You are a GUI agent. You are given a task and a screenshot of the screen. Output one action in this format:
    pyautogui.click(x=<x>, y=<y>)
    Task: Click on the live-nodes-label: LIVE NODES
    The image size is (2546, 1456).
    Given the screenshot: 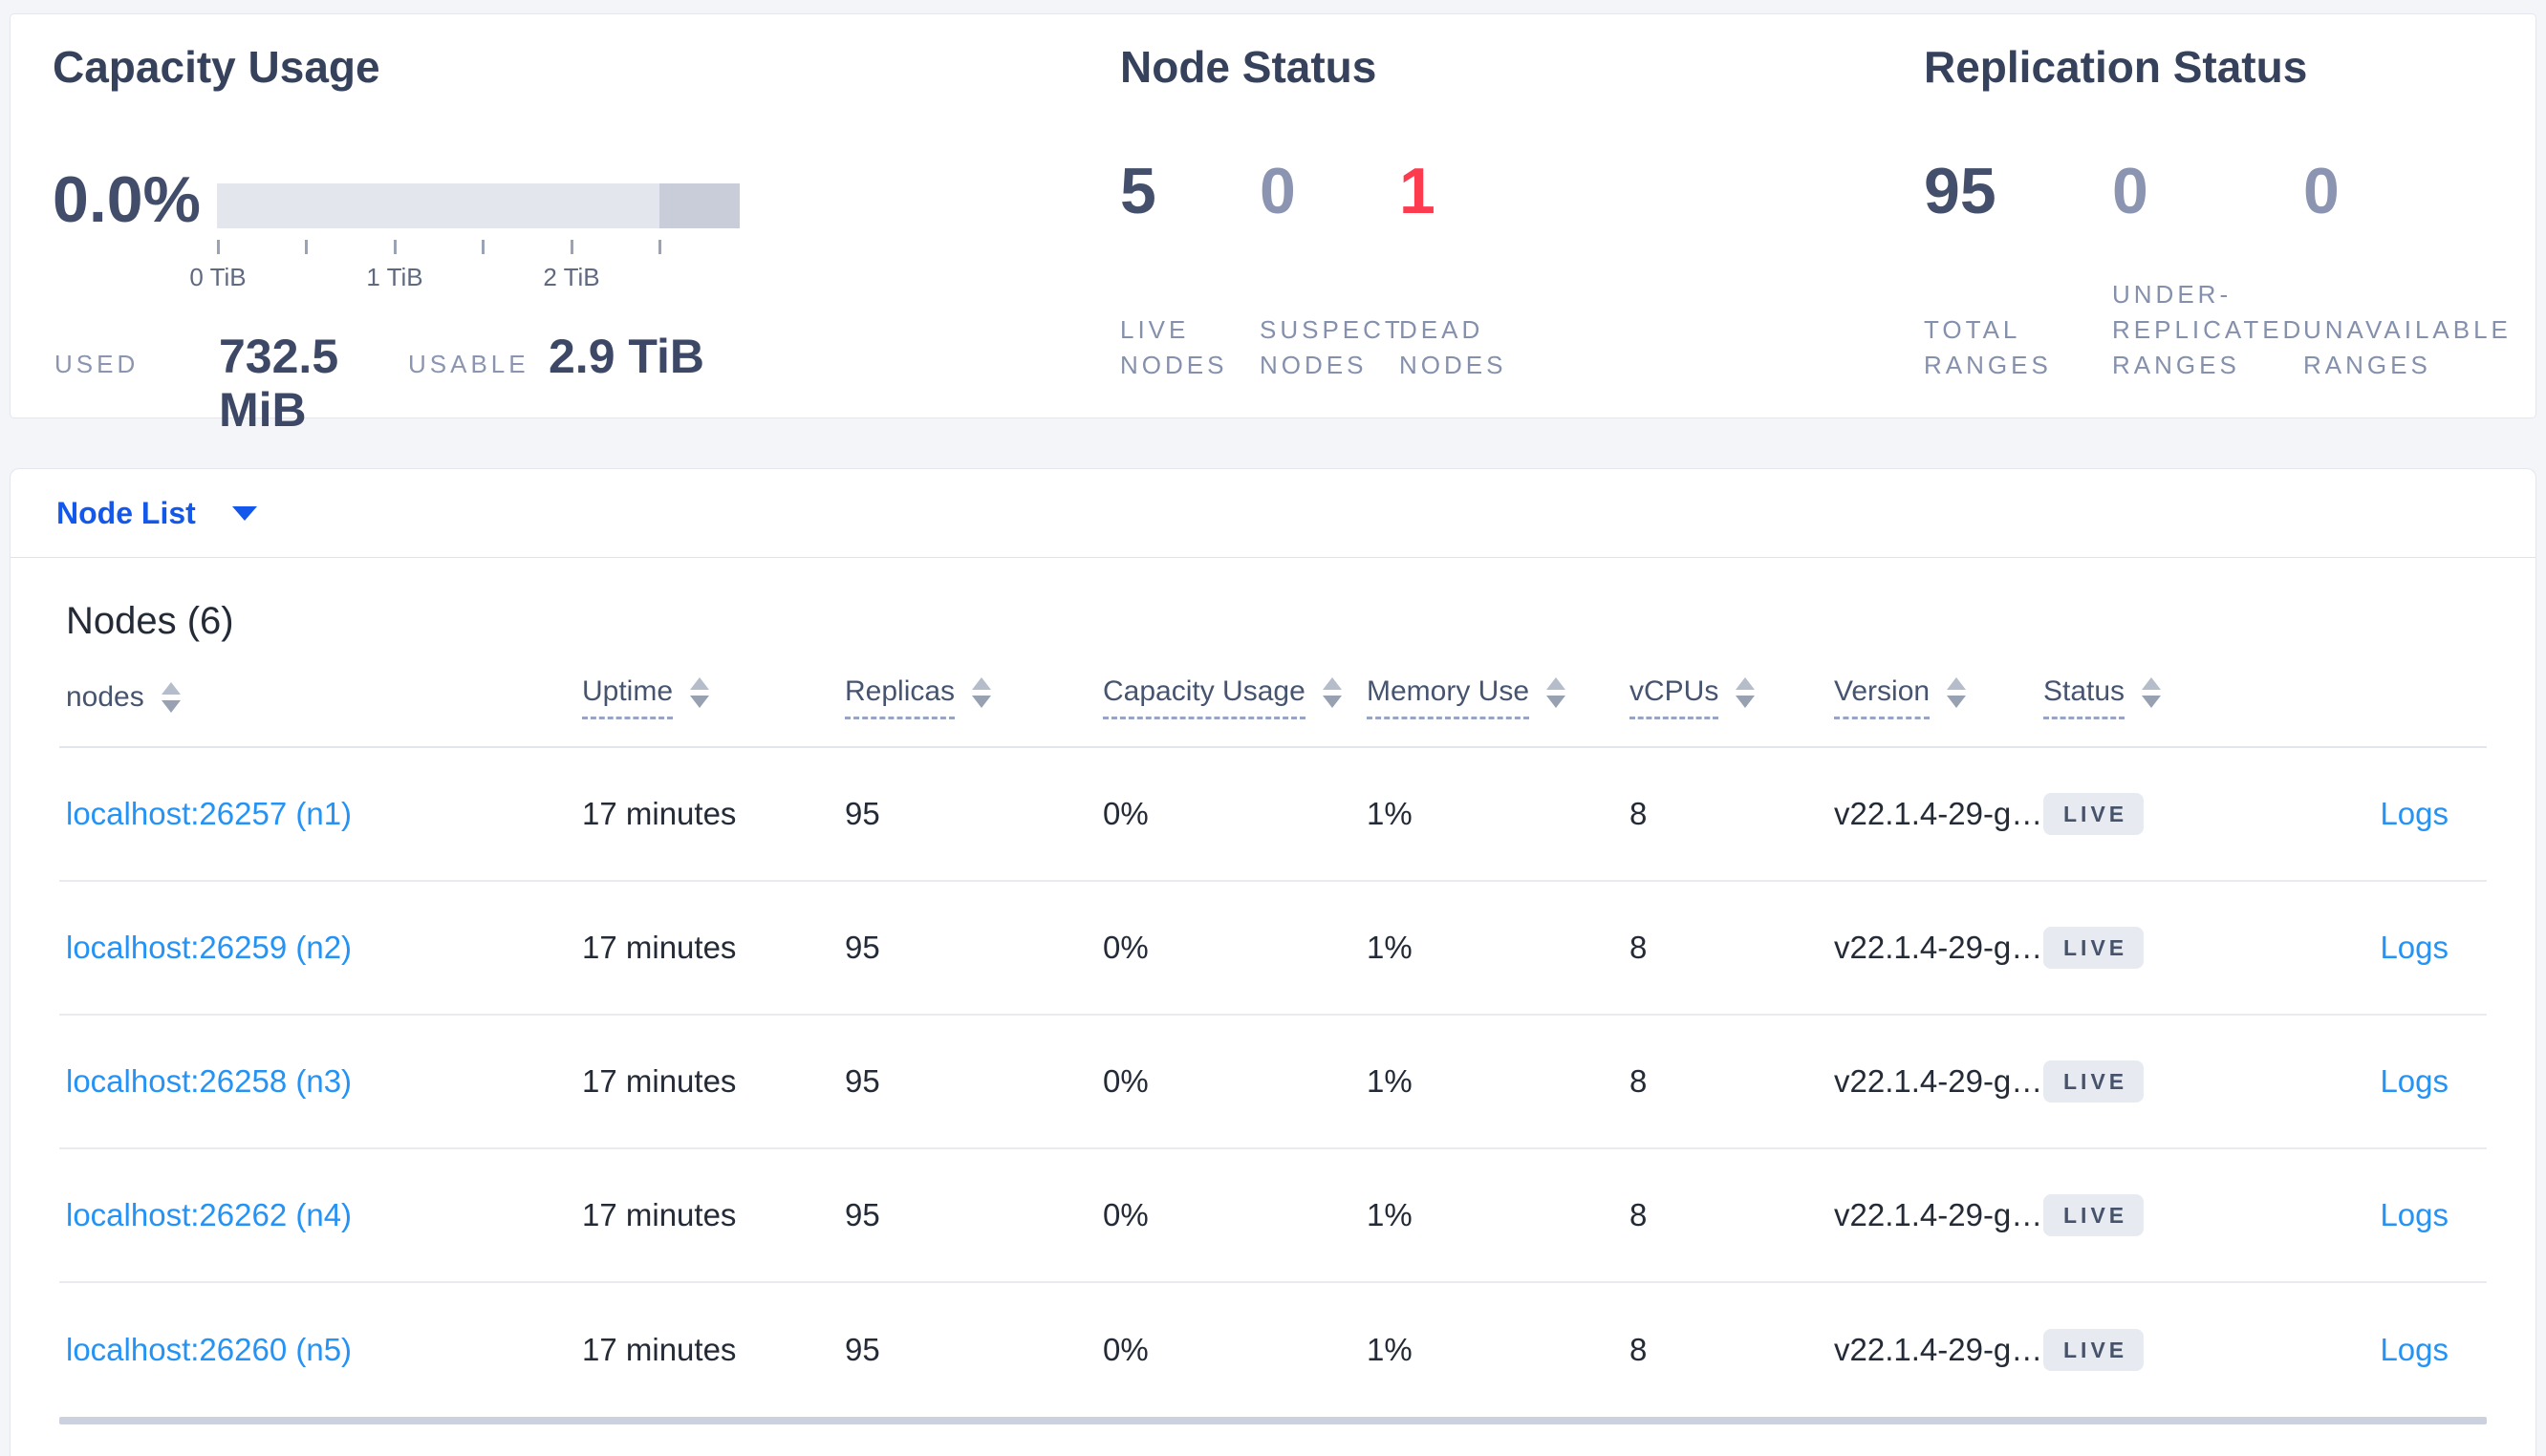 What is the action you would take?
    pyautogui.click(x=1174, y=347)
    